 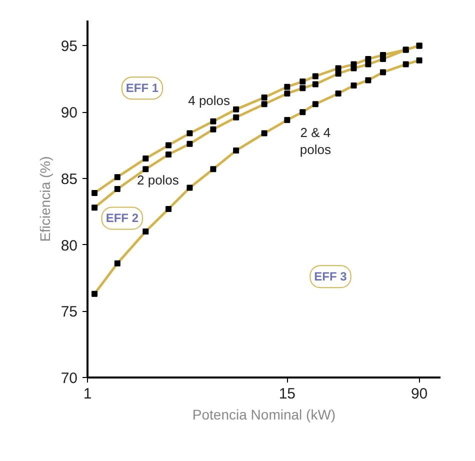 I want to click on annotation: EFF 2, so click(x=122, y=218).